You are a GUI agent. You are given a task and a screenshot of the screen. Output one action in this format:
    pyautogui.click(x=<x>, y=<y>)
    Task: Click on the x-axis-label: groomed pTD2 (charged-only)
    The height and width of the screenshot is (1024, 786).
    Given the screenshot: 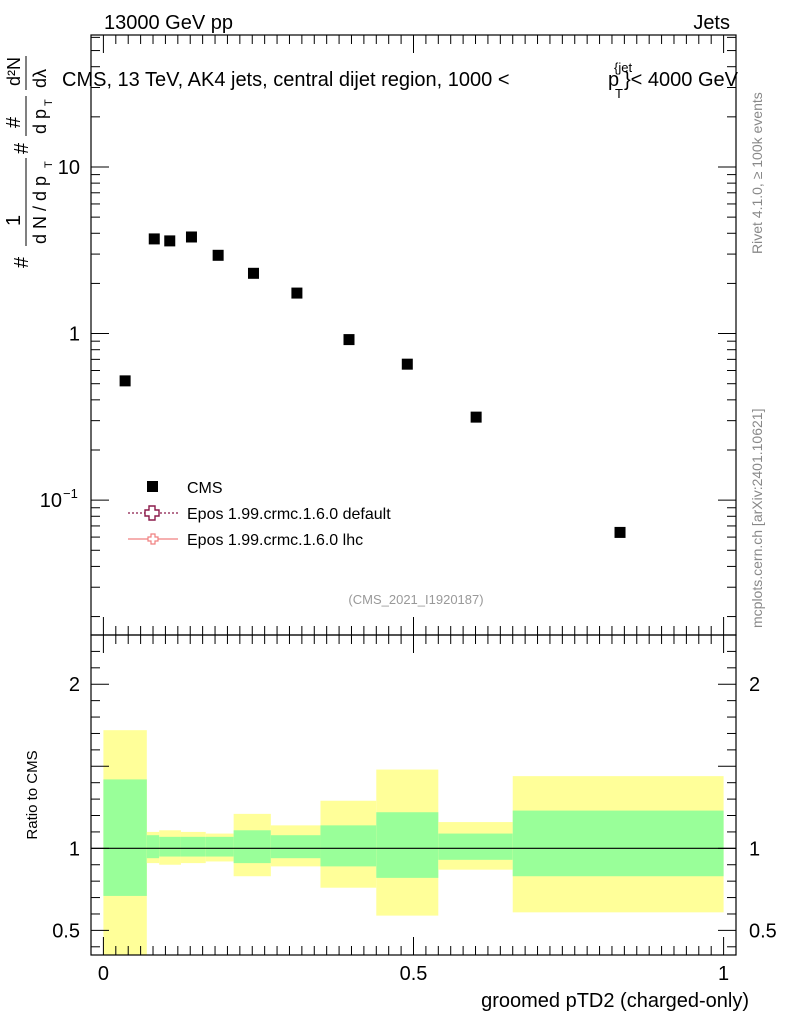 What is the action you would take?
    pyautogui.click(x=615, y=1001)
    